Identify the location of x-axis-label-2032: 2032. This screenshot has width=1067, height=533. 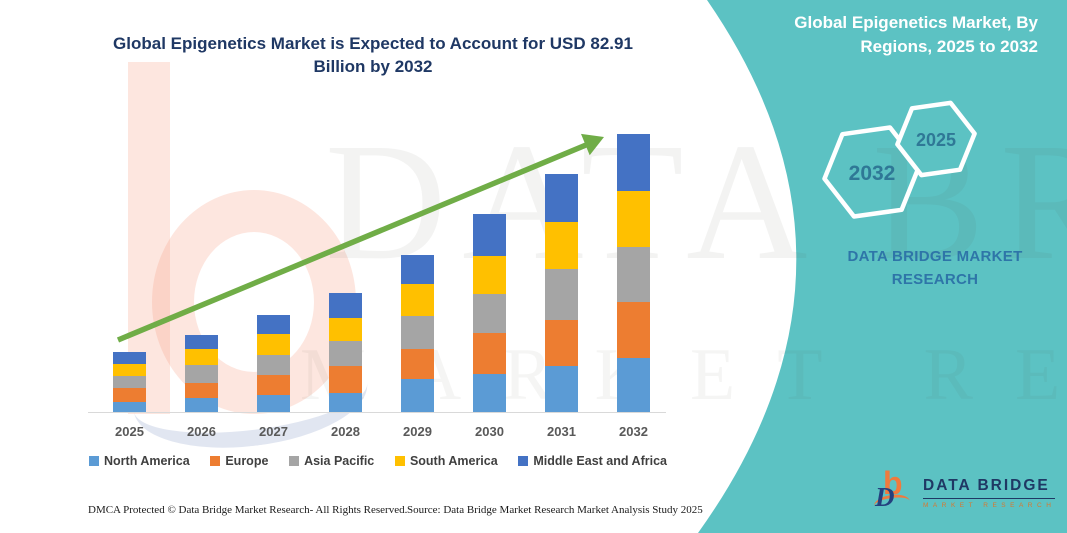
(633, 431).